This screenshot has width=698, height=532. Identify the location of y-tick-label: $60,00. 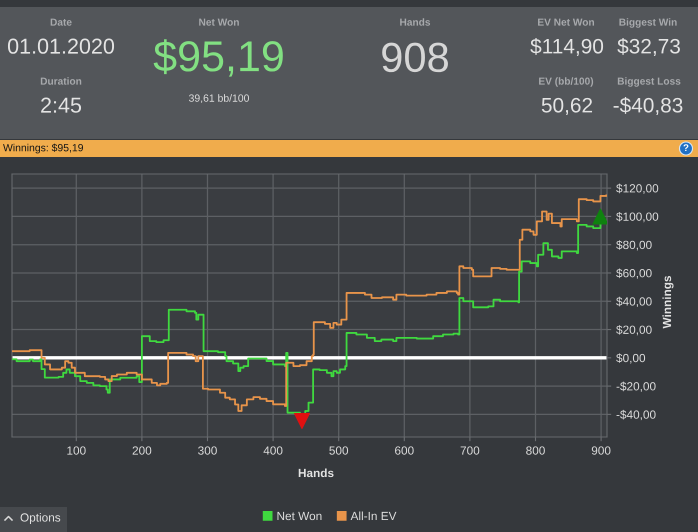
(634, 273).